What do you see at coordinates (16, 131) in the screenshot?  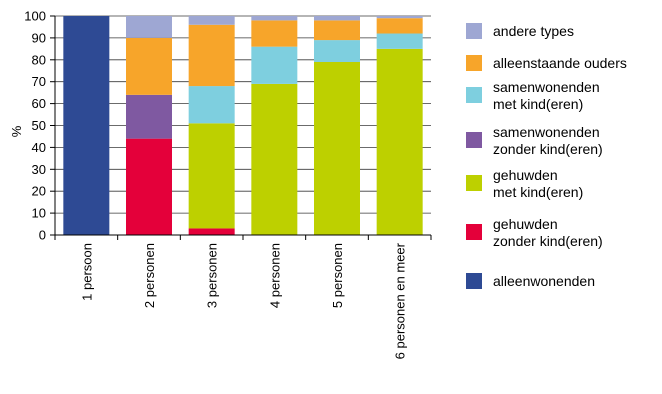 I see `y-axis-label: %` at bounding box center [16, 131].